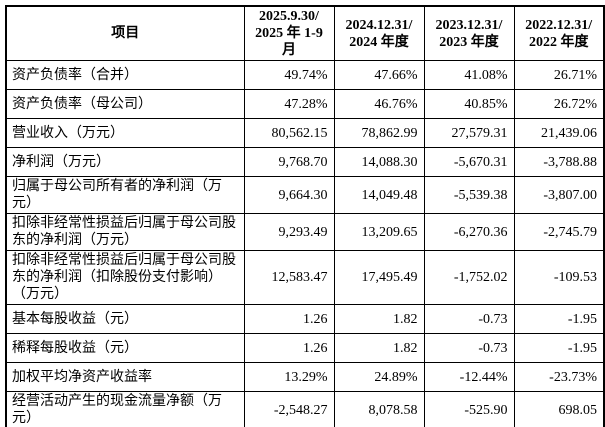 The image size is (605, 427). What do you see at coordinates (379, 104) in the screenshot?
I see `row-value: 46.76%` at bounding box center [379, 104].